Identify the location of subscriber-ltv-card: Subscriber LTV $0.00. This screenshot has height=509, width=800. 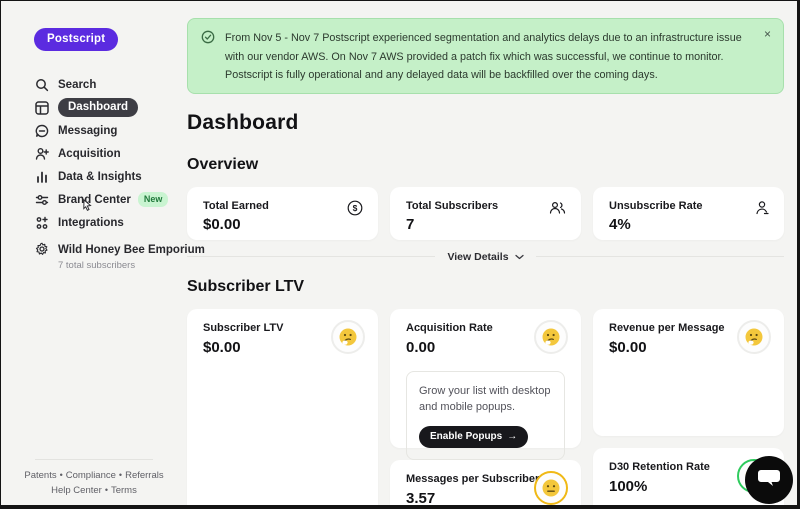
(282, 406).